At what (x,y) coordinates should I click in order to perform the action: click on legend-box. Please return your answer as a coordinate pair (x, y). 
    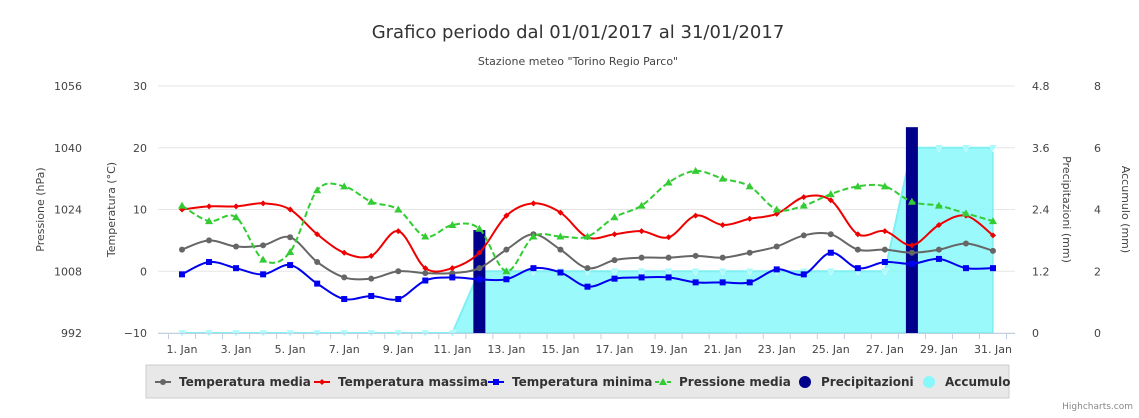
    Looking at the image, I should click on (577, 381).